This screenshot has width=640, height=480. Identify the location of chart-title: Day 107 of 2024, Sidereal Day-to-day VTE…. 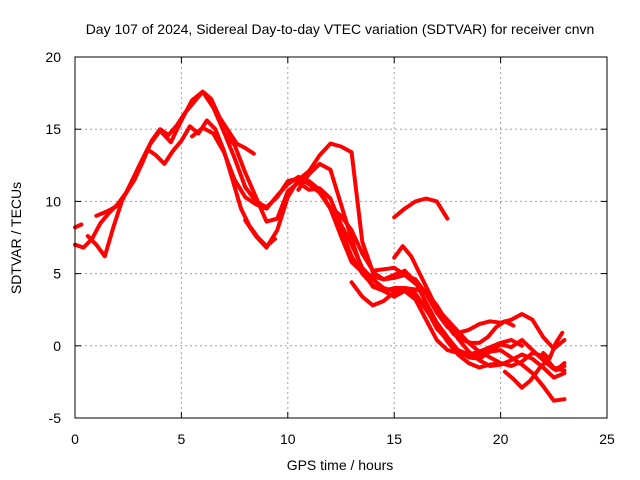
(340, 29).